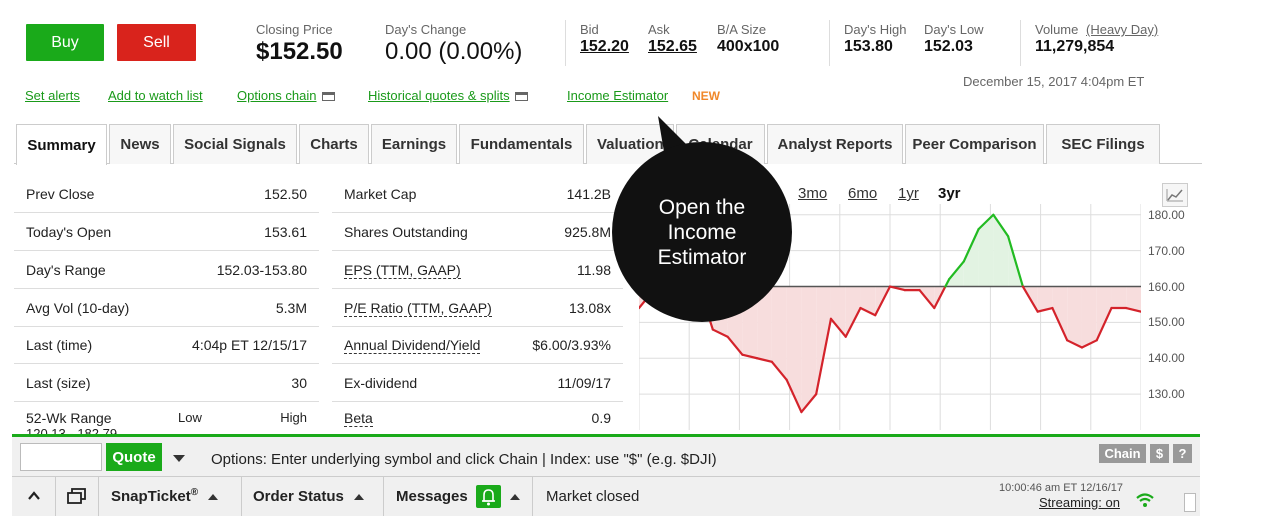 The image size is (1263, 516). What do you see at coordinates (488, 496) in the screenshot?
I see `bell-icon` at bounding box center [488, 496].